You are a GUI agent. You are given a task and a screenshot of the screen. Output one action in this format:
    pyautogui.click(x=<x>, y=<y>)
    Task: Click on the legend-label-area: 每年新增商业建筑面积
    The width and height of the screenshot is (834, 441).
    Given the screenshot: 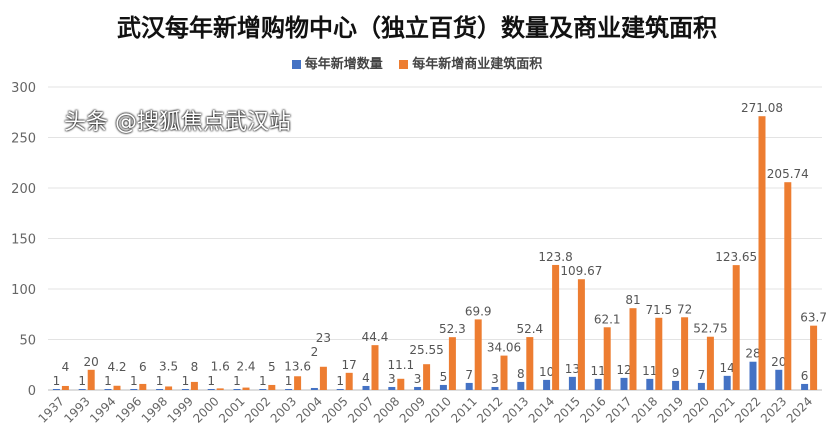 What is the action you would take?
    pyautogui.click(x=477, y=64)
    